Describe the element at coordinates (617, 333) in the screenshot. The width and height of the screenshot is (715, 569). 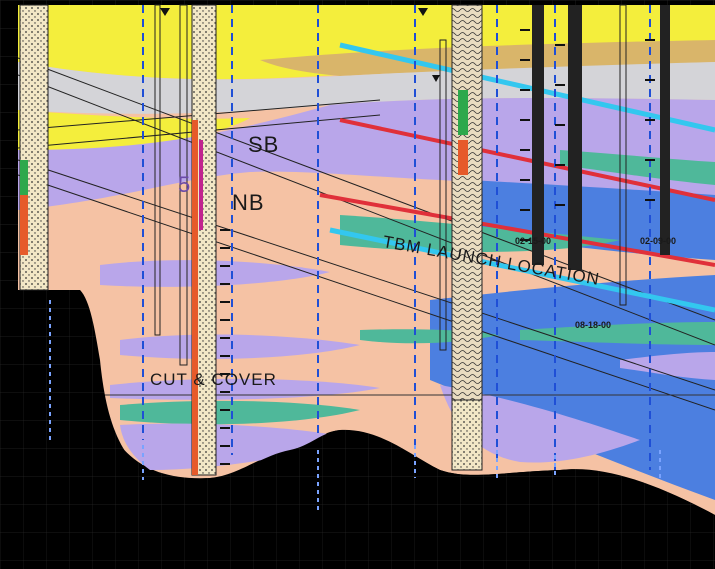
I see `stratum-teal-right2` at that location.